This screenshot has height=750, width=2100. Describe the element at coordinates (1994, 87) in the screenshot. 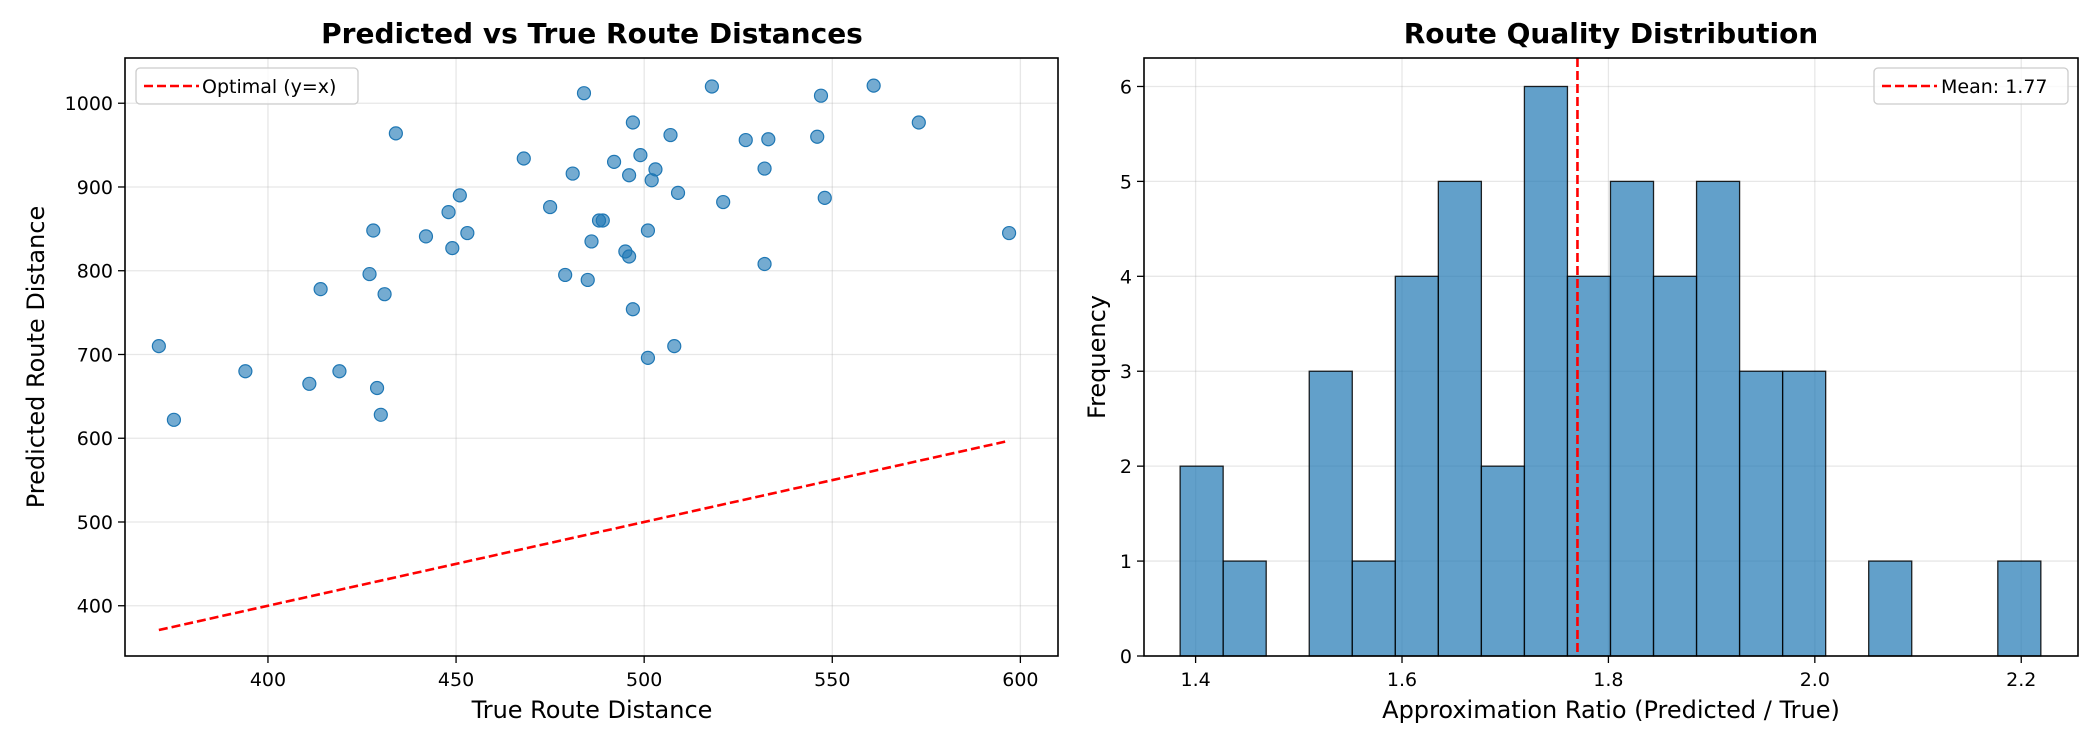

I see `histogram-legend-label: Mean: 1.77` at that location.